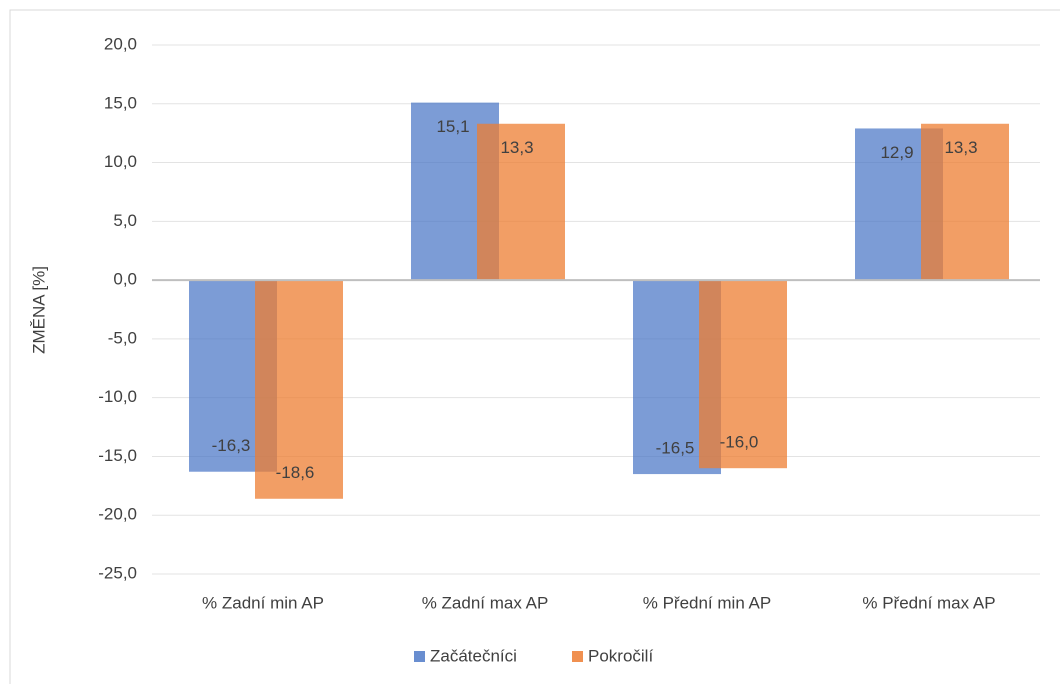 The height and width of the screenshot is (684, 1060). Describe the element at coordinates (120, 161) in the screenshot. I see `y-tick-label: 10,0` at that location.